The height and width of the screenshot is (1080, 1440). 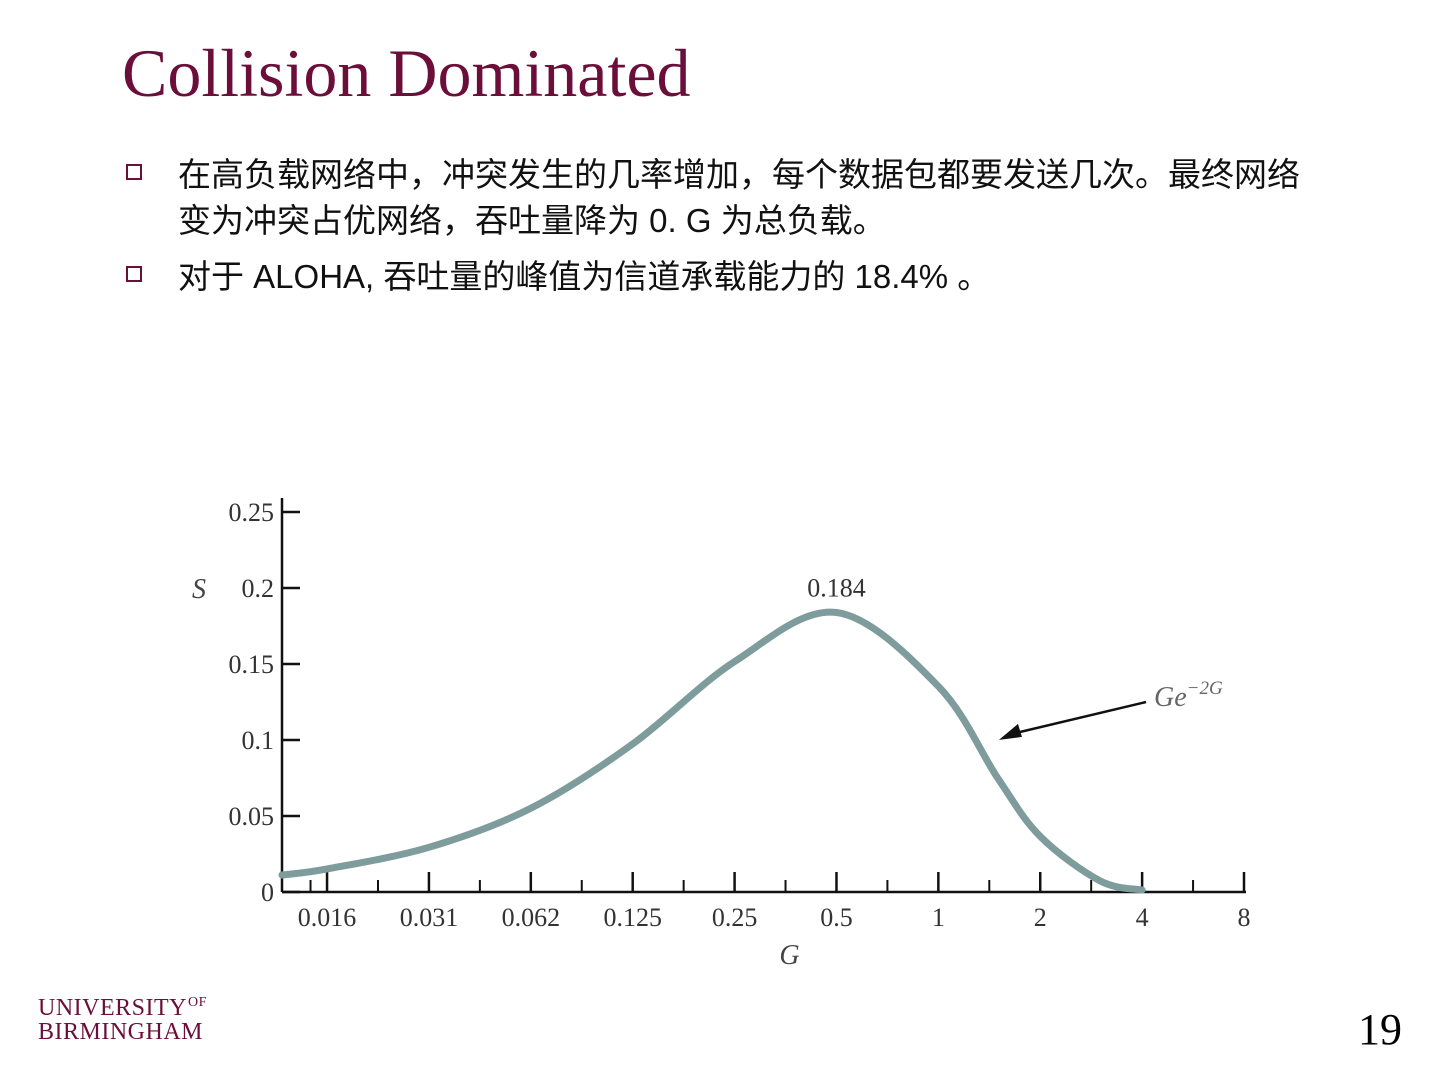 I want to click on x-axis-label: G, so click(x=789, y=955).